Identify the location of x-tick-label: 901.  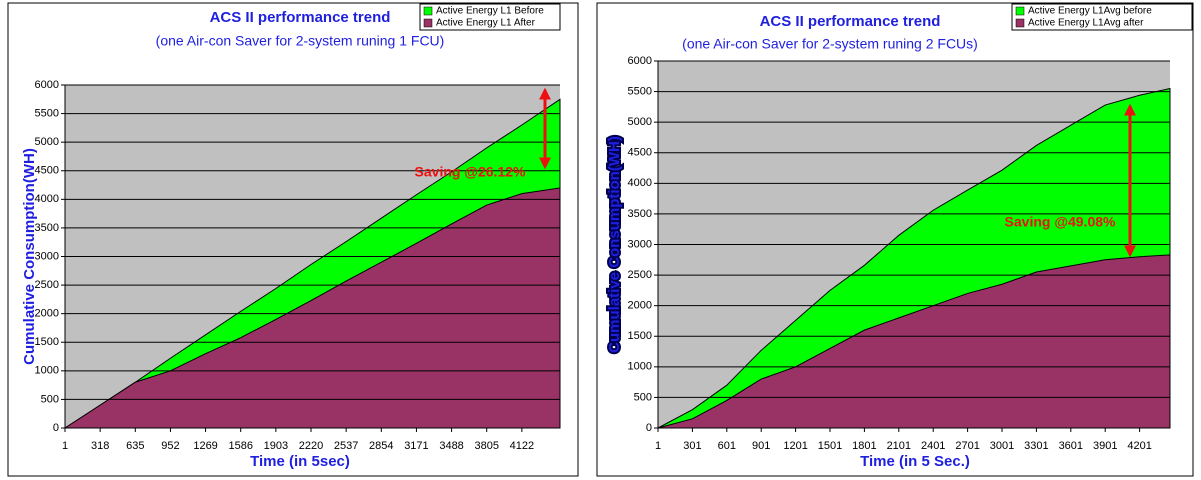
(761, 446).